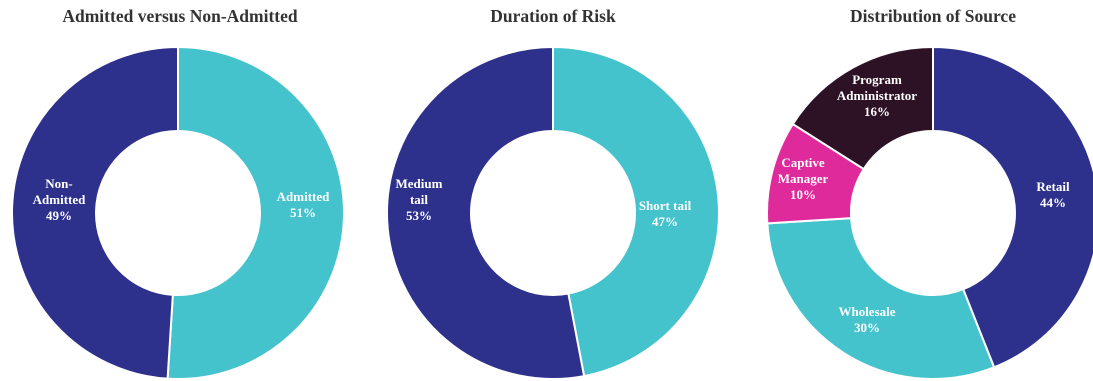  I want to click on slice-label-non-admitted: Non-Admitted 49%, so click(59, 199).